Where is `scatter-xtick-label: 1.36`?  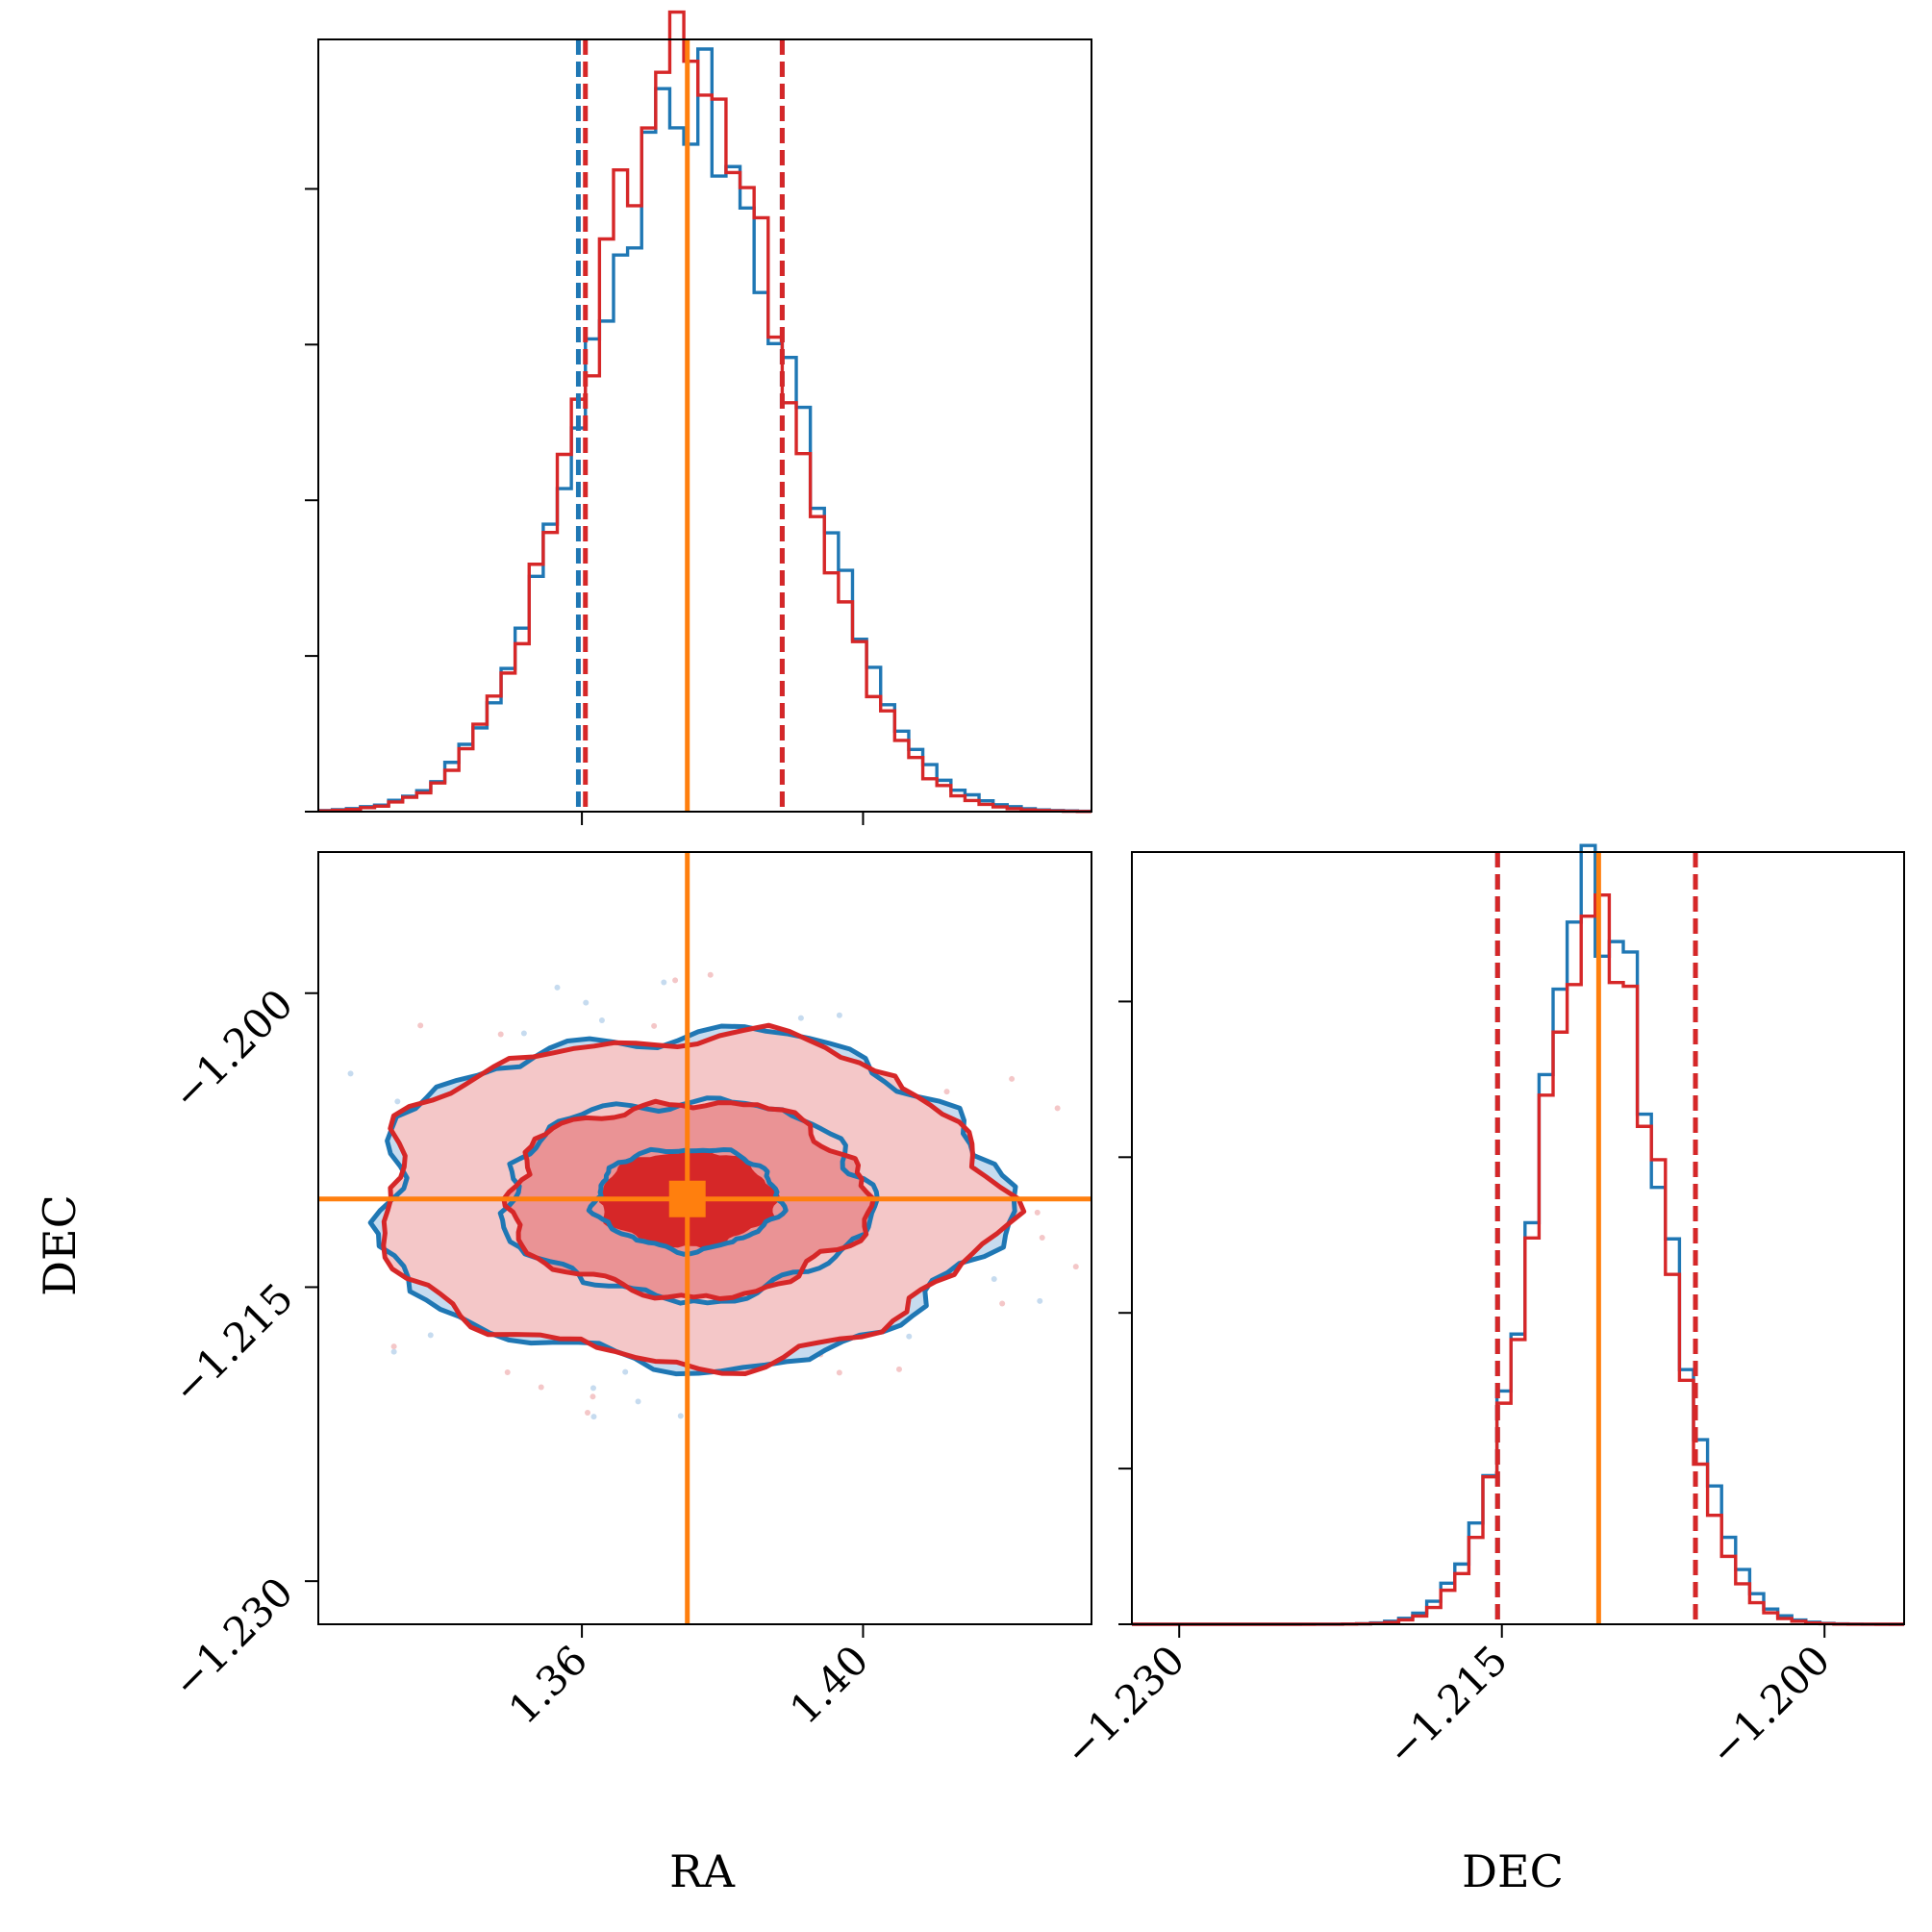
scatter-xtick-label: 1.36 is located at coordinates (547, 1684).